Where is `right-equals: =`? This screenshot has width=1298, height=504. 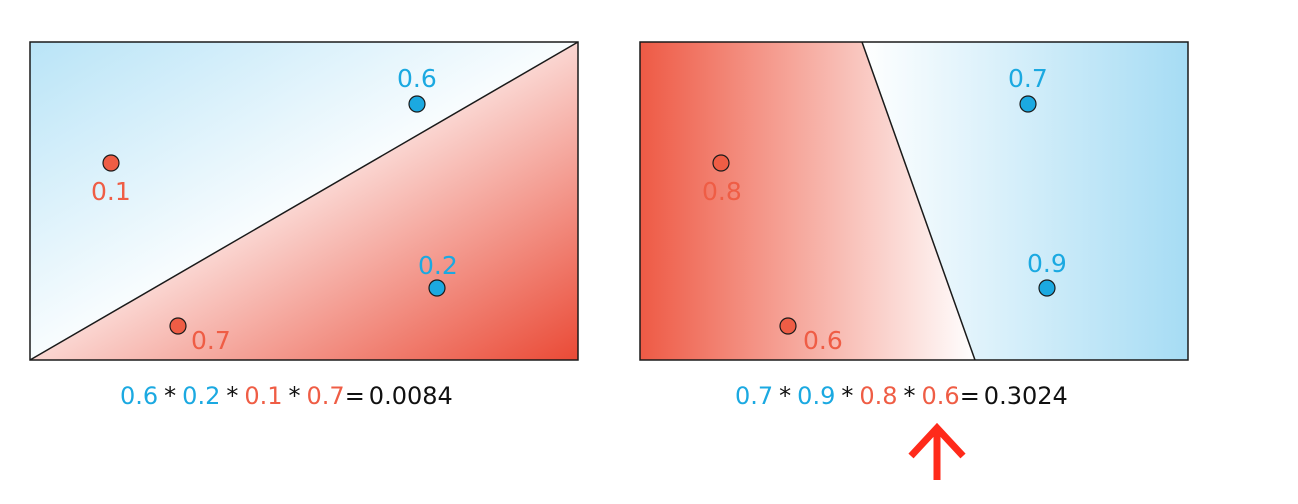 right-equals: = is located at coordinates (969, 396).